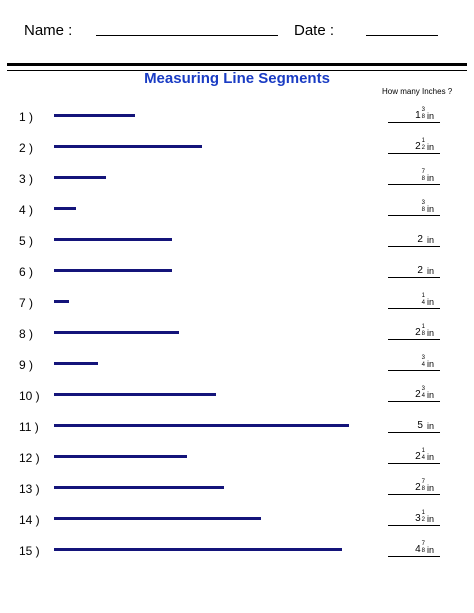 This screenshot has width=474, height=613. Describe the element at coordinates (314, 30) in the screenshot. I see `date-label: Date :` at that location.